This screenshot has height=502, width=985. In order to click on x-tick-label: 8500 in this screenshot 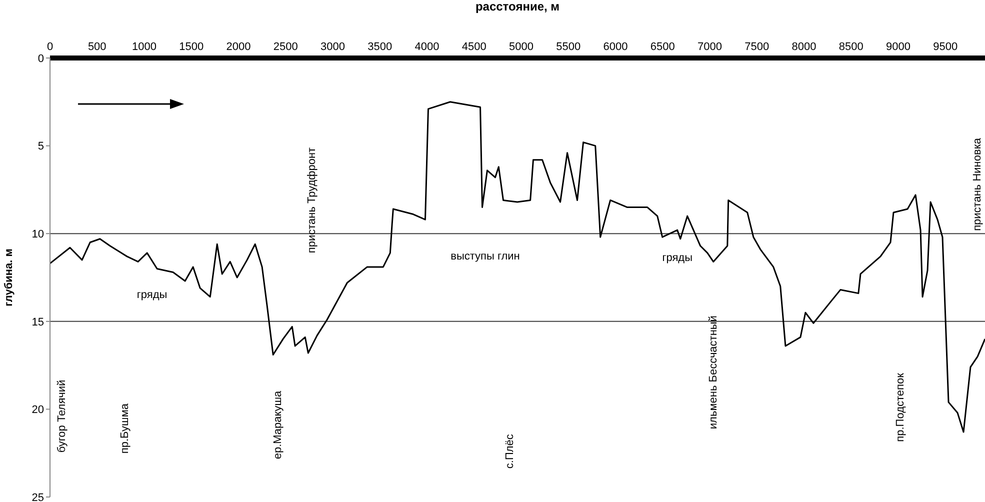, I will do `click(851, 47)`.